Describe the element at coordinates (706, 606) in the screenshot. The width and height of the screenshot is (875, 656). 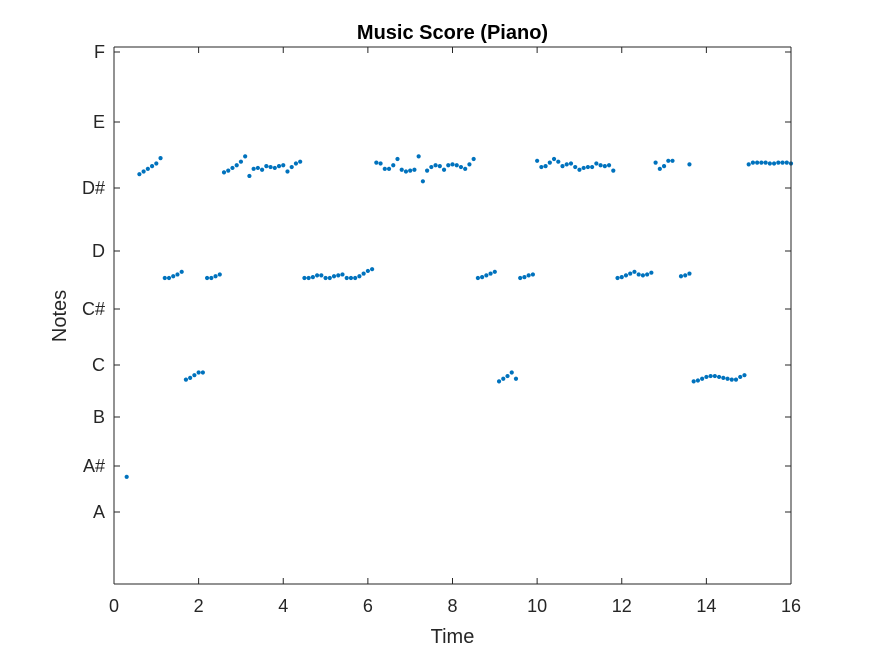
I see `x-tick-label: 14` at that location.